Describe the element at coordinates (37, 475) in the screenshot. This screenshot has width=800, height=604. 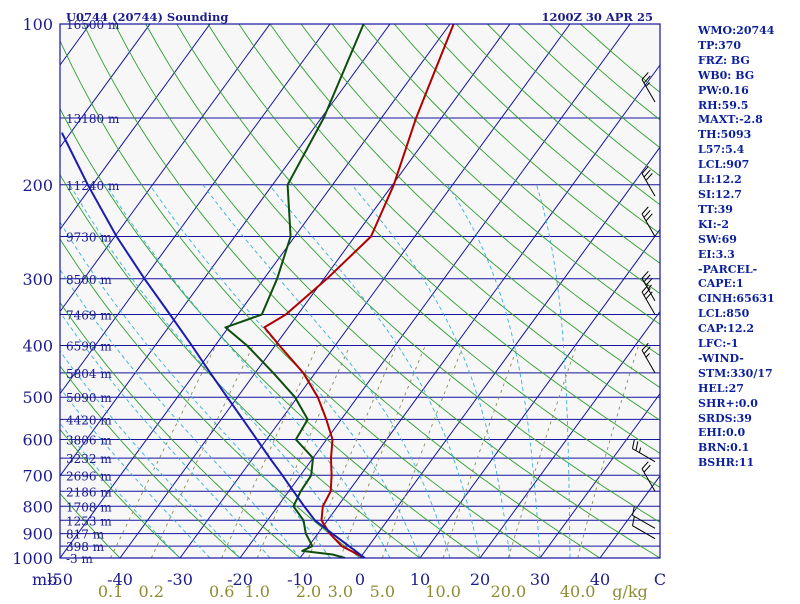
I see `pressure-tick-label: 700` at that location.